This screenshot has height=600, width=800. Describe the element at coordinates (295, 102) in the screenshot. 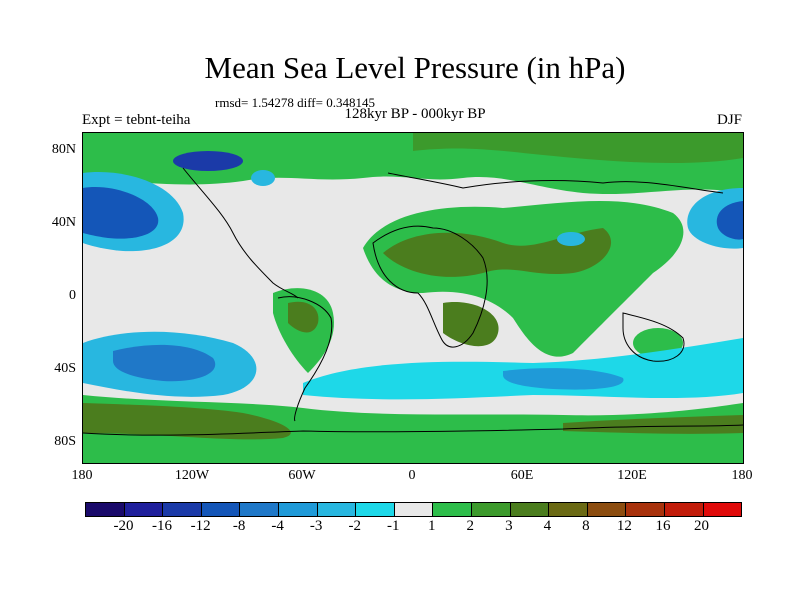

I see `rmsd-diff-stats: rmsd= 1.54278 diff= 0.348145` at that location.